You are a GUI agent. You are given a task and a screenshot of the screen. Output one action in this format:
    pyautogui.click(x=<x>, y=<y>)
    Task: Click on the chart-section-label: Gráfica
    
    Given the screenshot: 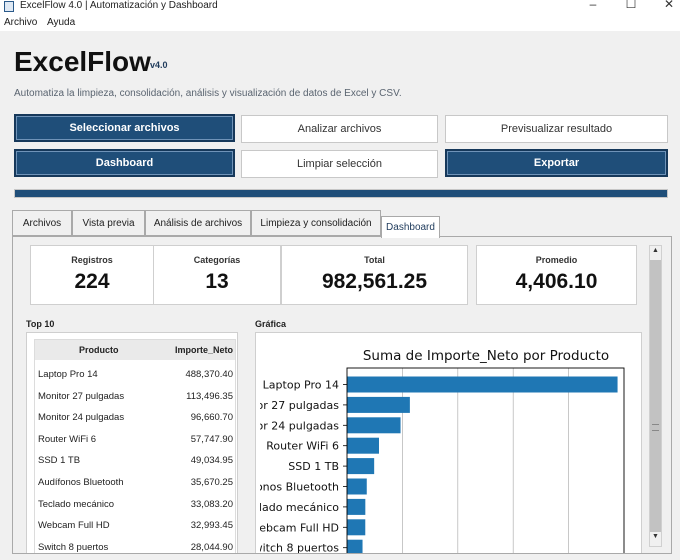 What is the action you would take?
    pyautogui.click(x=271, y=324)
    